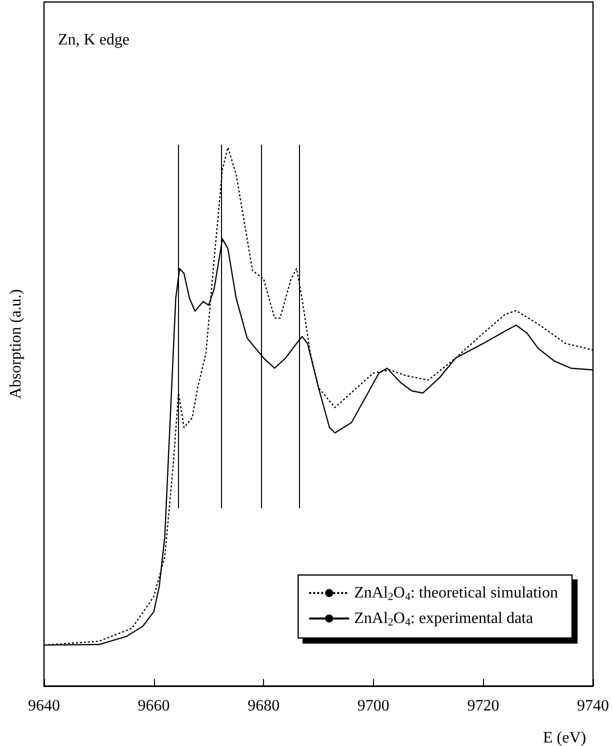 This screenshot has height=746, width=612. Describe the element at coordinates (373, 706) in the screenshot. I see `x-tick-label: 9700` at that location.